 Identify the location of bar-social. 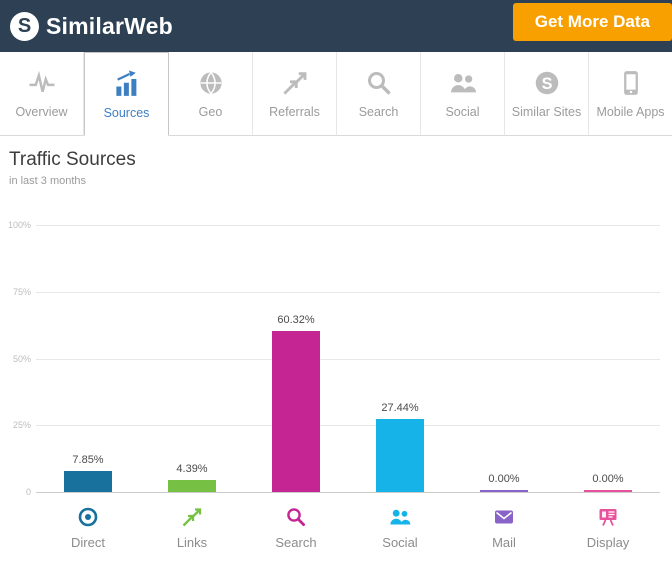
(400, 455).